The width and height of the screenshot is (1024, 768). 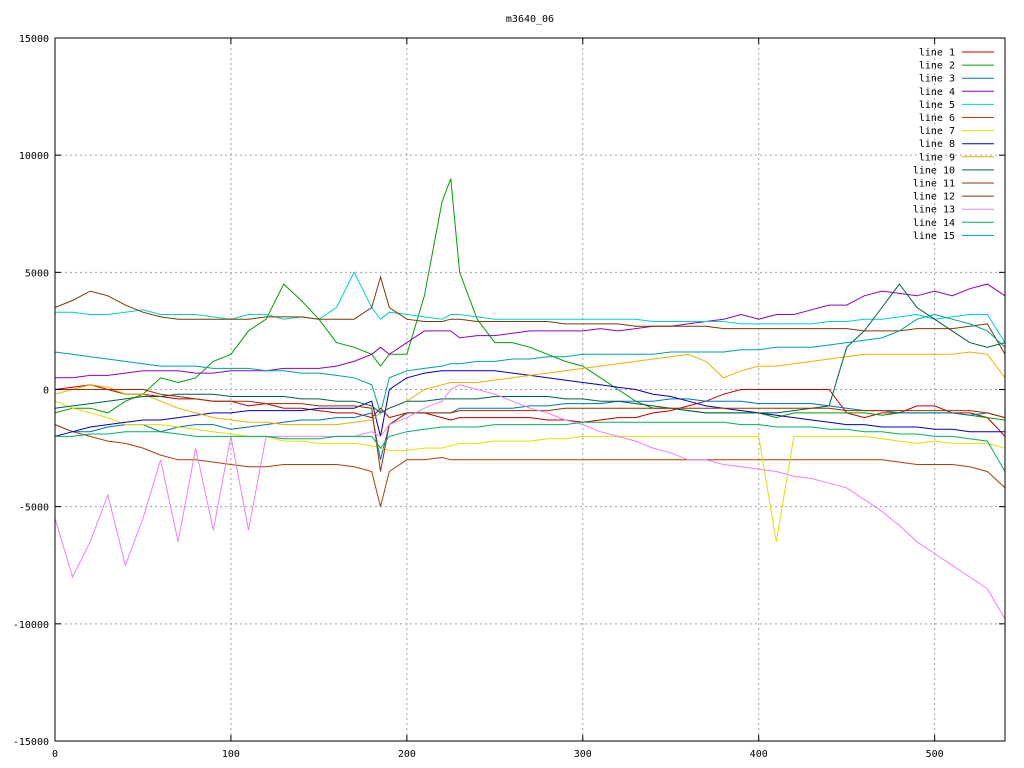 I want to click on x-tick-label: 500, so click(x=935, y=754).